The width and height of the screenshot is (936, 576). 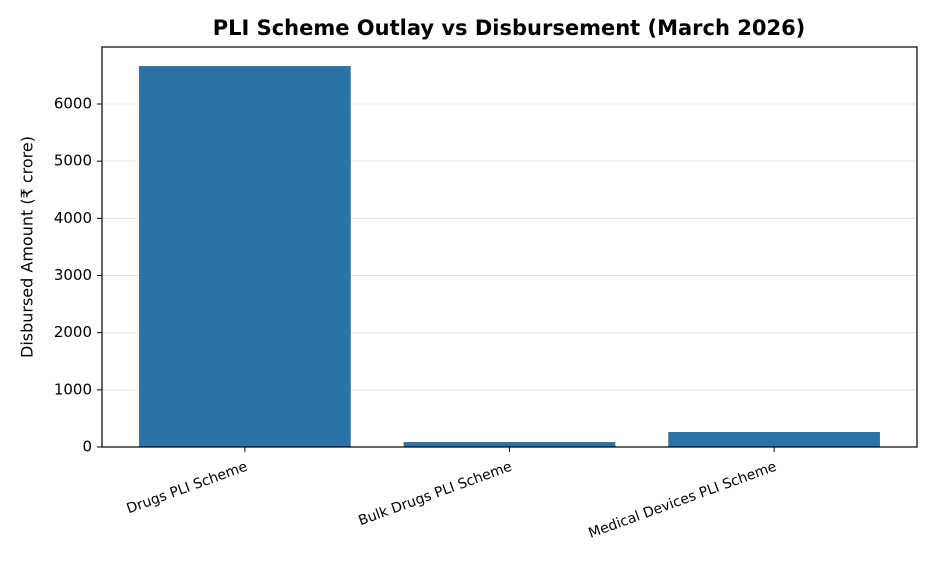 I want to click on x-tick-label: Drugs PLI Scheme, so click(x=187, y=488).